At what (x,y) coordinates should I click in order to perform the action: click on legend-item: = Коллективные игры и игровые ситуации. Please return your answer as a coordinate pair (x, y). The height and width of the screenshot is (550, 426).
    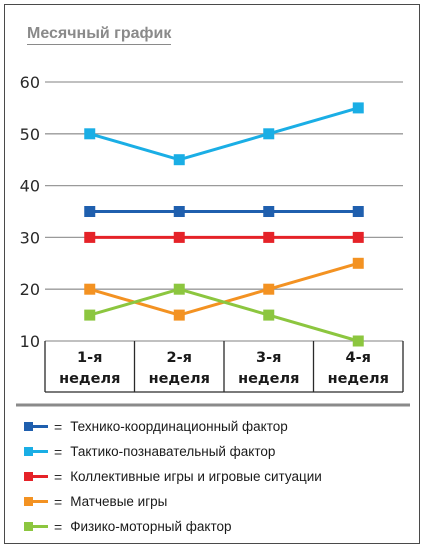
    Looking at the image, I should click on (214, 476).